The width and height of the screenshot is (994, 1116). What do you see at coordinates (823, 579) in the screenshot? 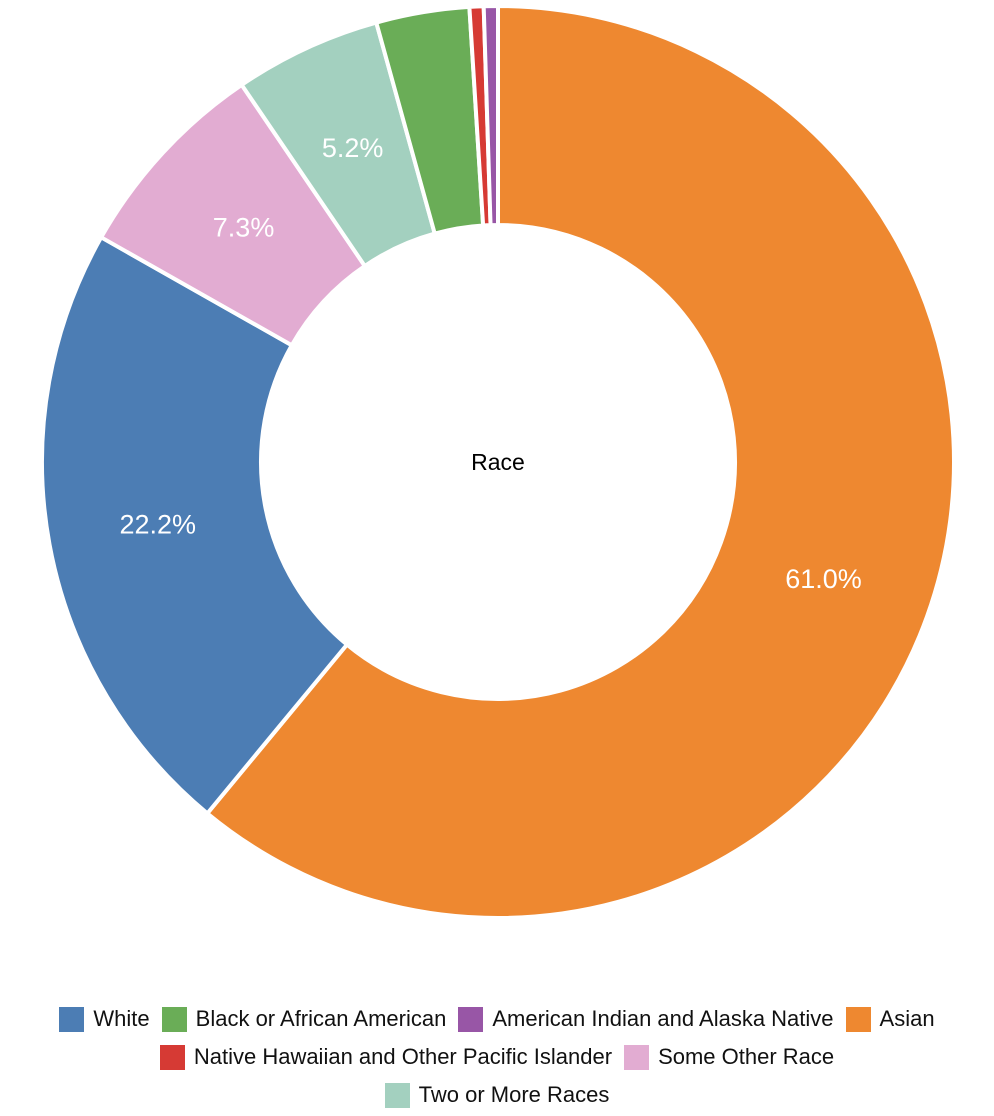
I see `slice-label-asian: 61.0%` at bounding box center [823, 579].